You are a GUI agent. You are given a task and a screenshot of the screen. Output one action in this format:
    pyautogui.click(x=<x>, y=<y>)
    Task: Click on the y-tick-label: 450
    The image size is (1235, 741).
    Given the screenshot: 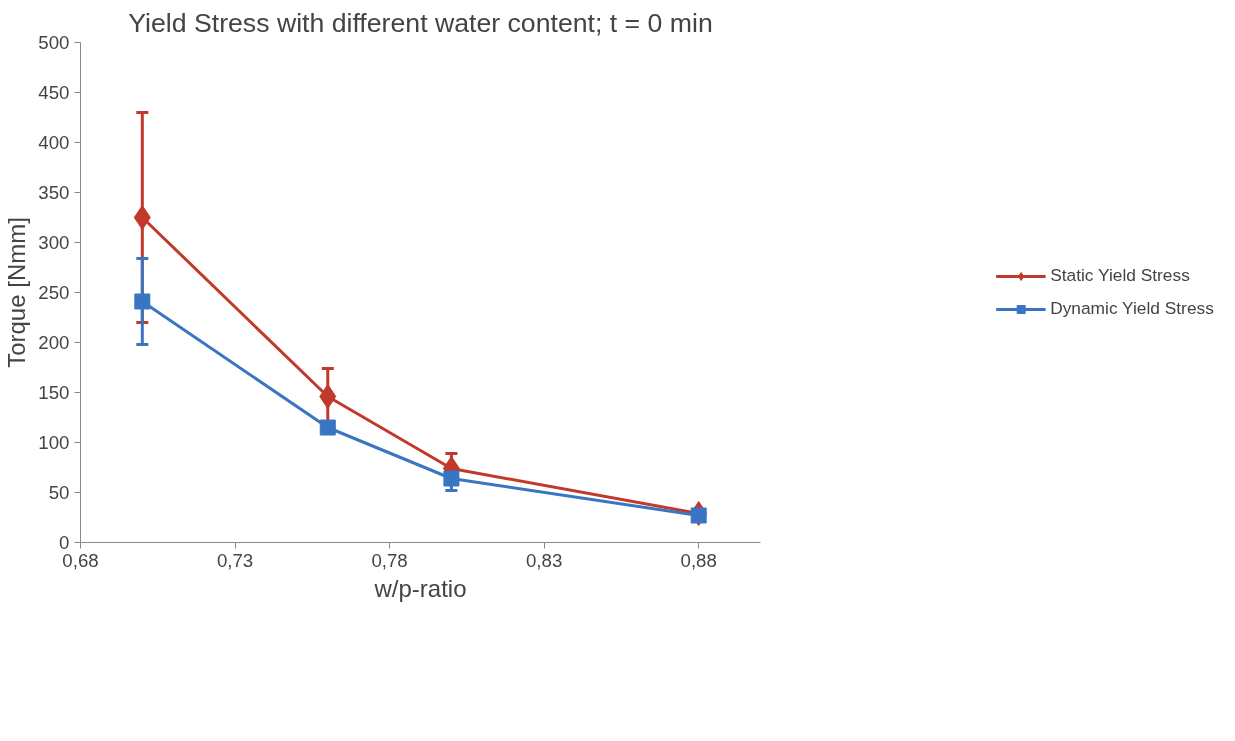 What is the action you would take?
    pyautogui.click(x=54, y=92)
    